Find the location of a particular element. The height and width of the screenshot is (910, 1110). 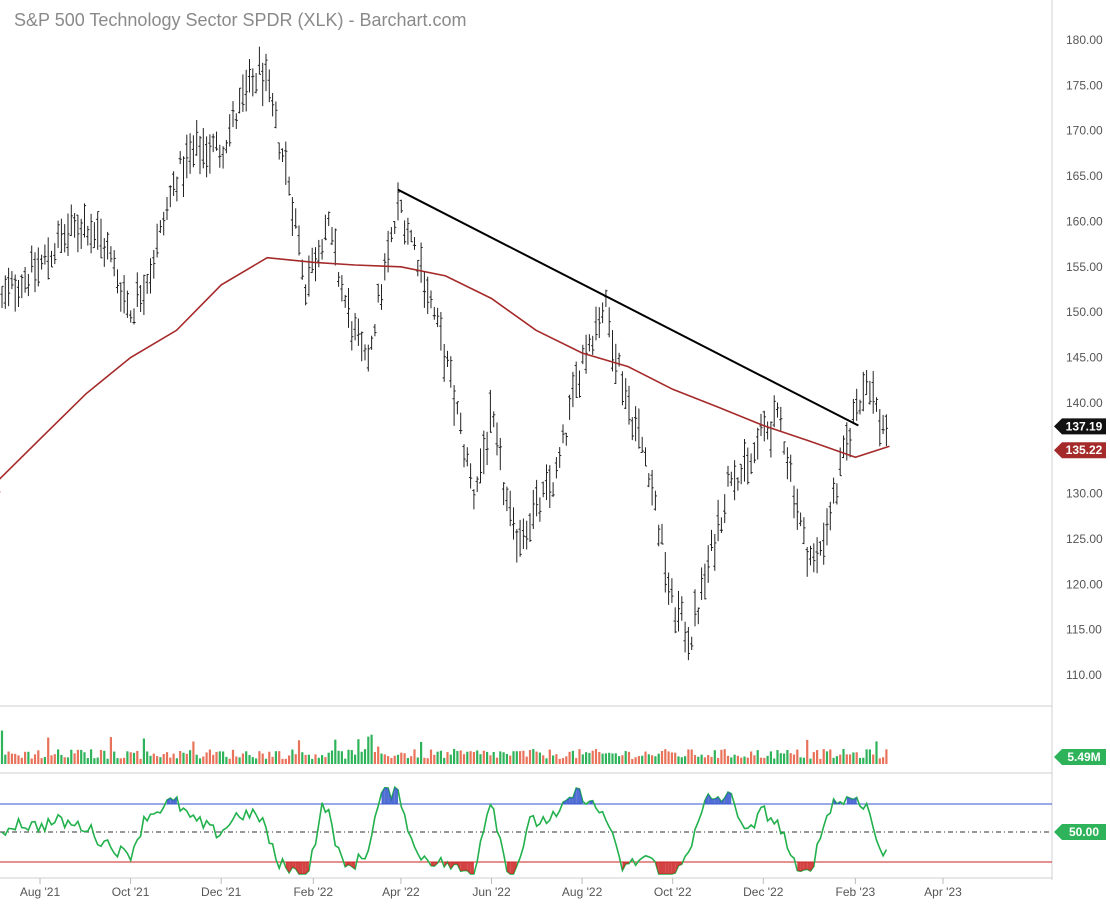

price-tick-label: 130.00 is located at coordinates (1084, 494).